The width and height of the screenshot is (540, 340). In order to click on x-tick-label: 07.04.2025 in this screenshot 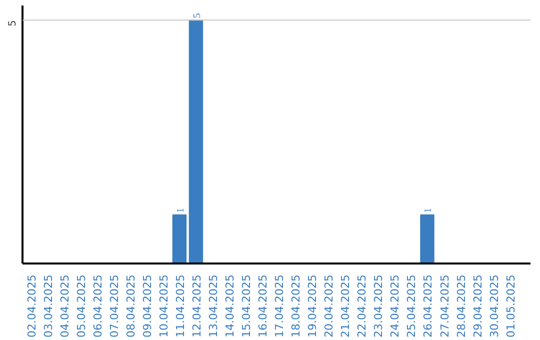, I will do `click(114, 306)`.